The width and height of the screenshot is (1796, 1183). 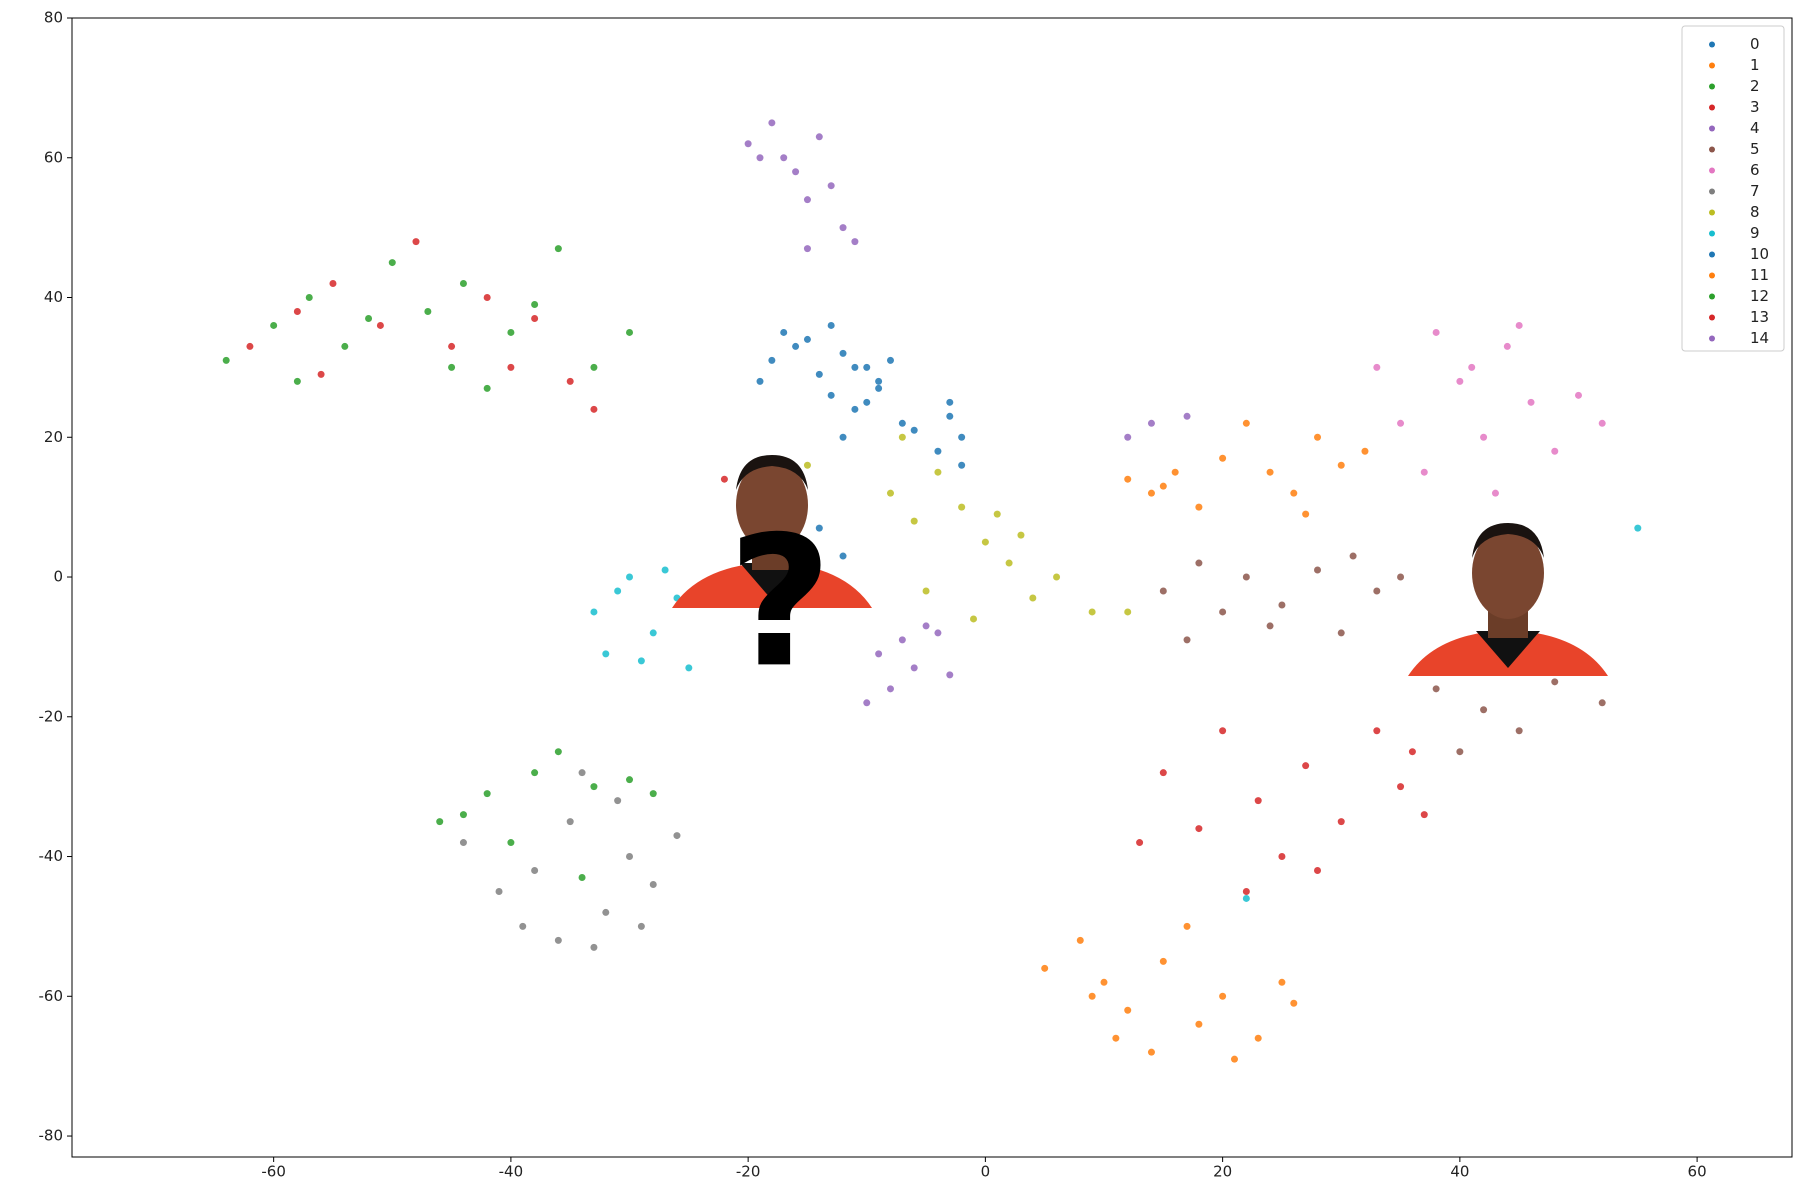 I want to click on legend-label: 11, so click(x=1759, y=275).